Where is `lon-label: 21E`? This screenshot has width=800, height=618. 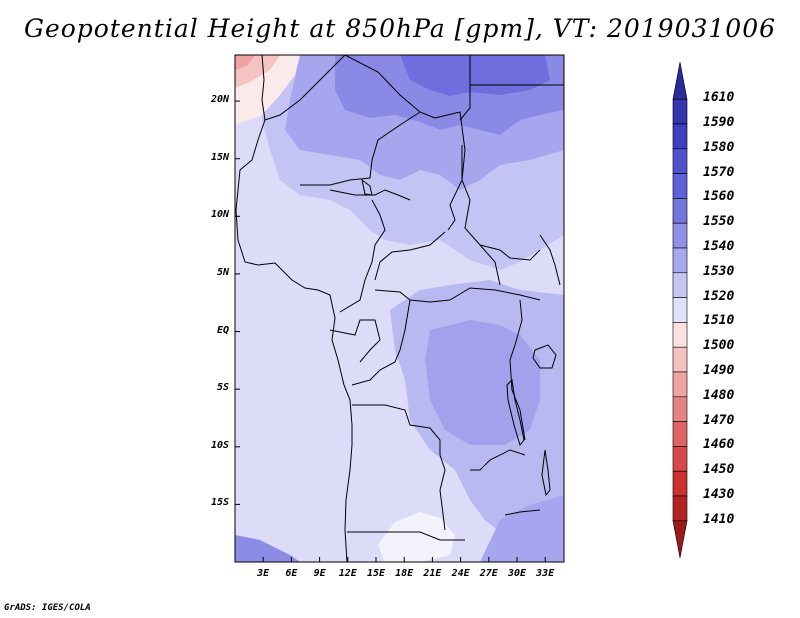
lon-label: 21E is located at coordinates (432, 573).